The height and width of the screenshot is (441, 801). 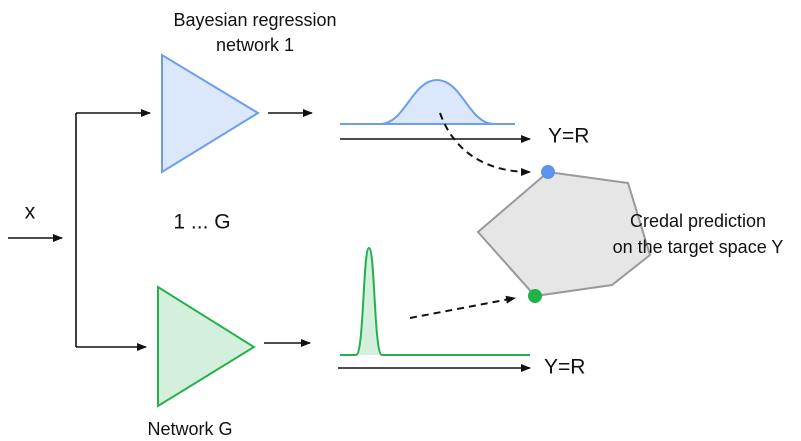 What do you see at coordinates (698, 221) in the screenshot?
I see `output-label: Credal prediction` at bounding box center [698, 221].